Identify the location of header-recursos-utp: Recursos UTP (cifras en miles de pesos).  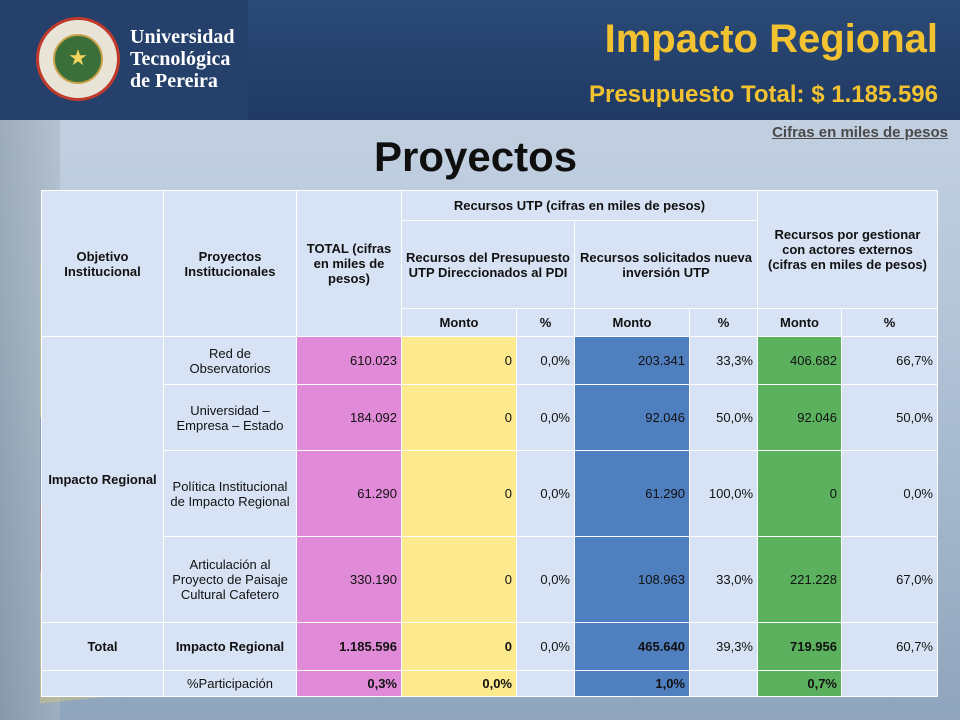
(579, 205).